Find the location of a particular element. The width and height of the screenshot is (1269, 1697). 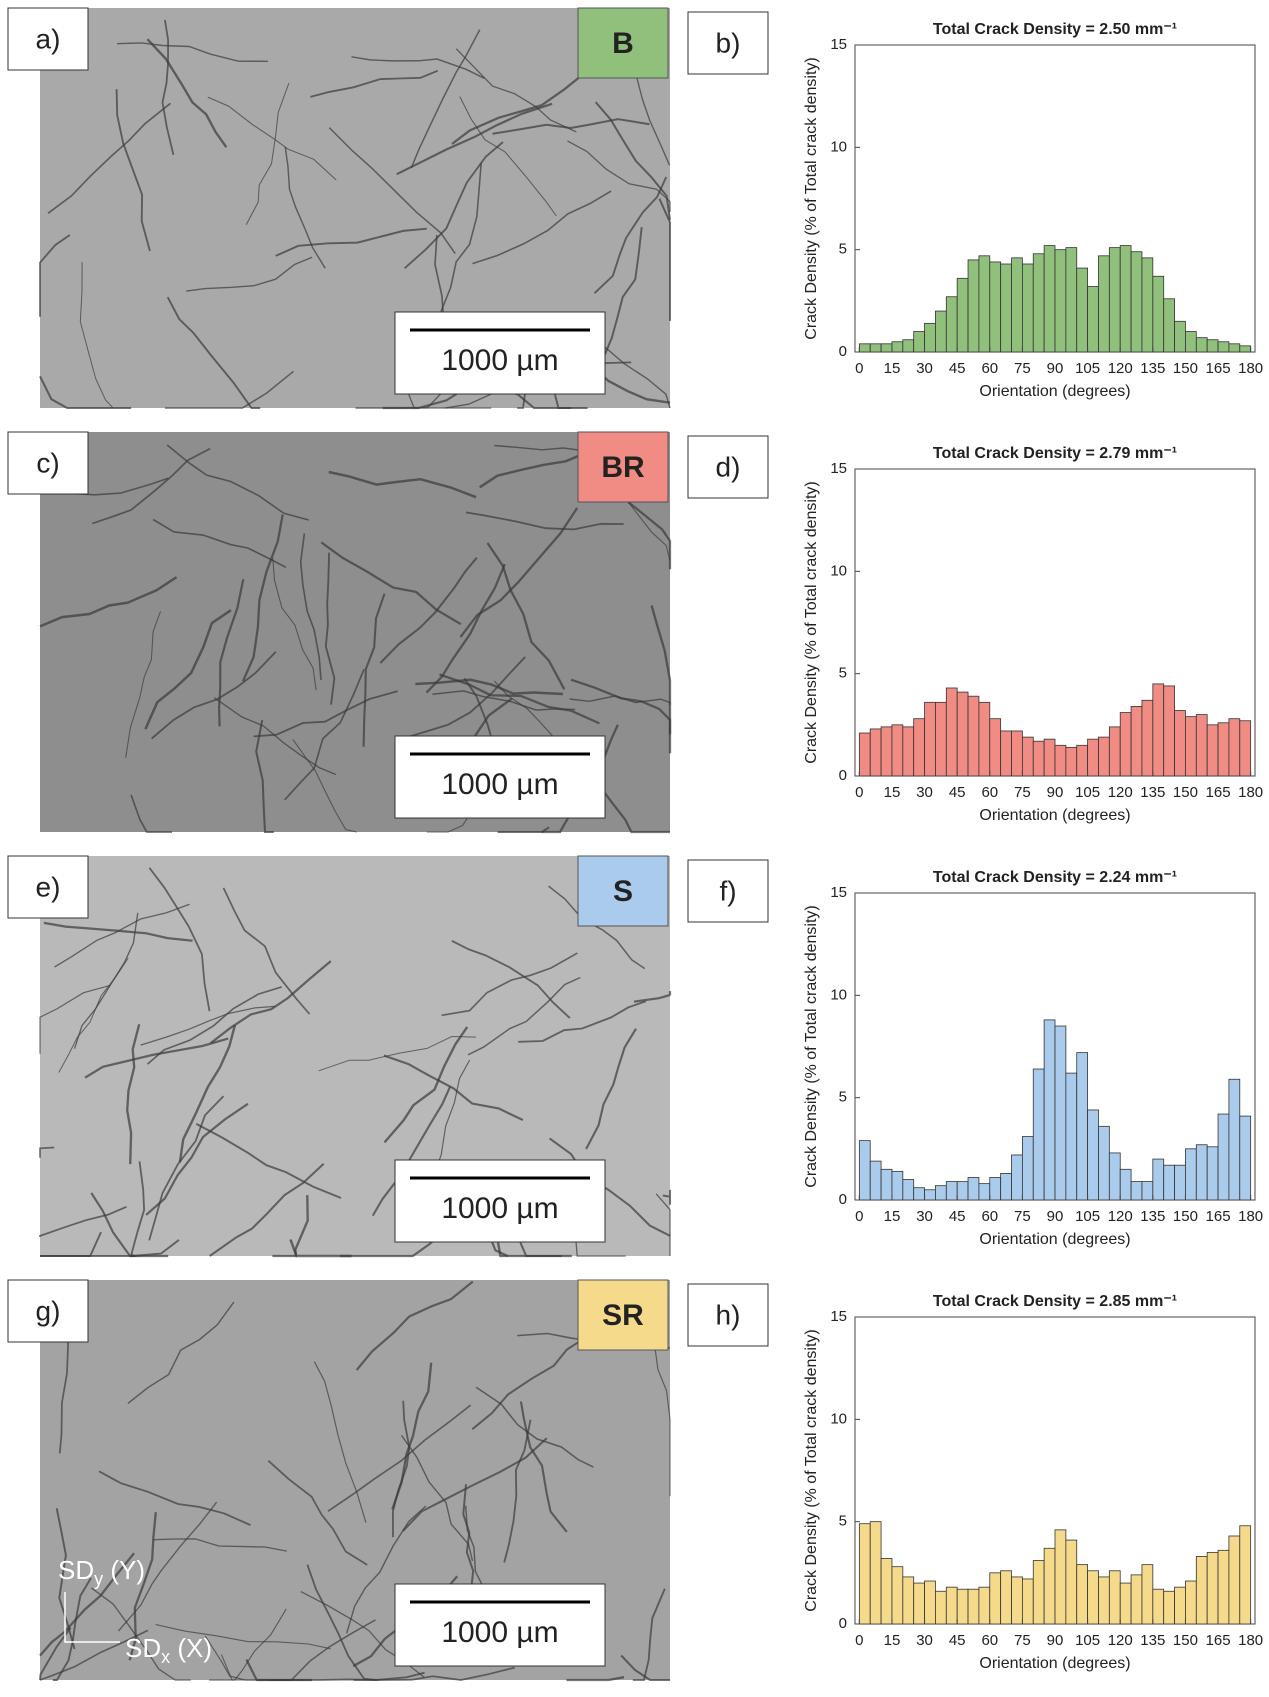

x-tick-label: 120 is located at coordinates (1120, 1216).